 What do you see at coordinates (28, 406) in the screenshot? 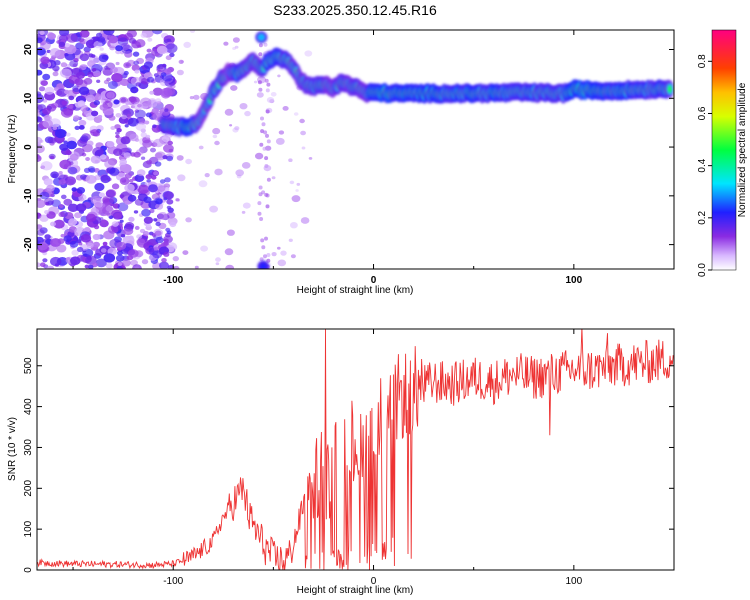
I see `y-tick-label: 400` at bounding box center [28, 406].